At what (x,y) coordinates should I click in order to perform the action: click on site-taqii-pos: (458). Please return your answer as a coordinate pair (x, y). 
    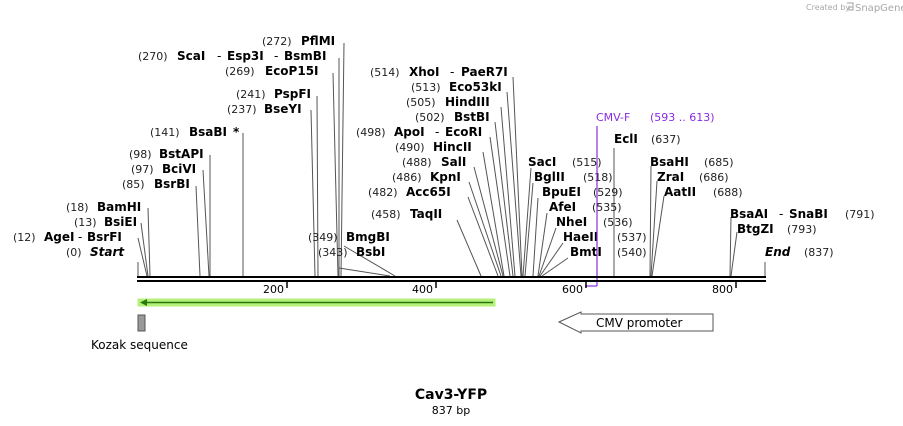
    Looking at the image, I should click on (386, 214).